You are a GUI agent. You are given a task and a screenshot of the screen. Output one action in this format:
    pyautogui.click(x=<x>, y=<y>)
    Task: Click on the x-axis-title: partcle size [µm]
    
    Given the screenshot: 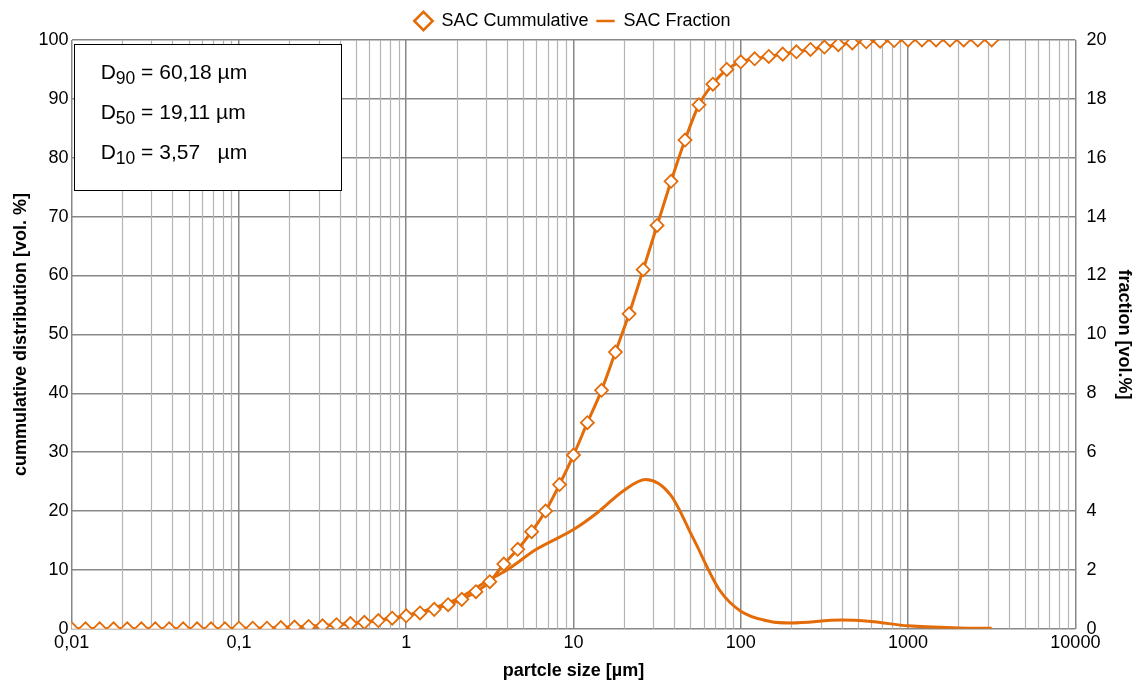 What is the action you would take?
    pyautogui.click(x=573, y=670)
    